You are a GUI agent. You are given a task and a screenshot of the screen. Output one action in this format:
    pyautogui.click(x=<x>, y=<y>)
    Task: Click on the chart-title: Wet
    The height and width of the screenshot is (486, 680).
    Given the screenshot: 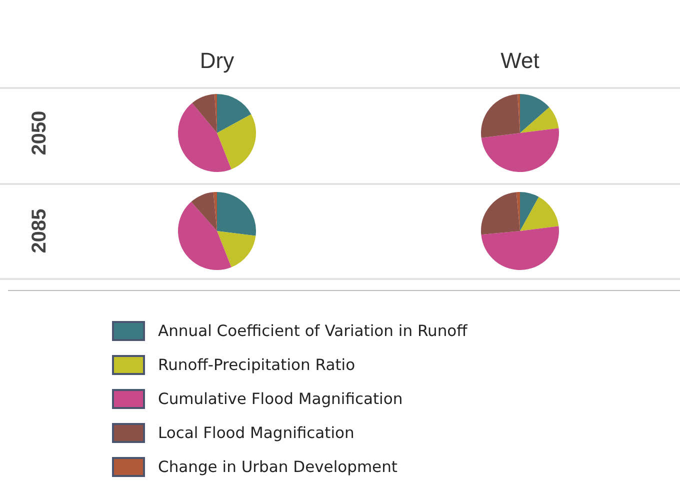 What is the action you would take?
    pyautogui.click(x=520, y=61)
    